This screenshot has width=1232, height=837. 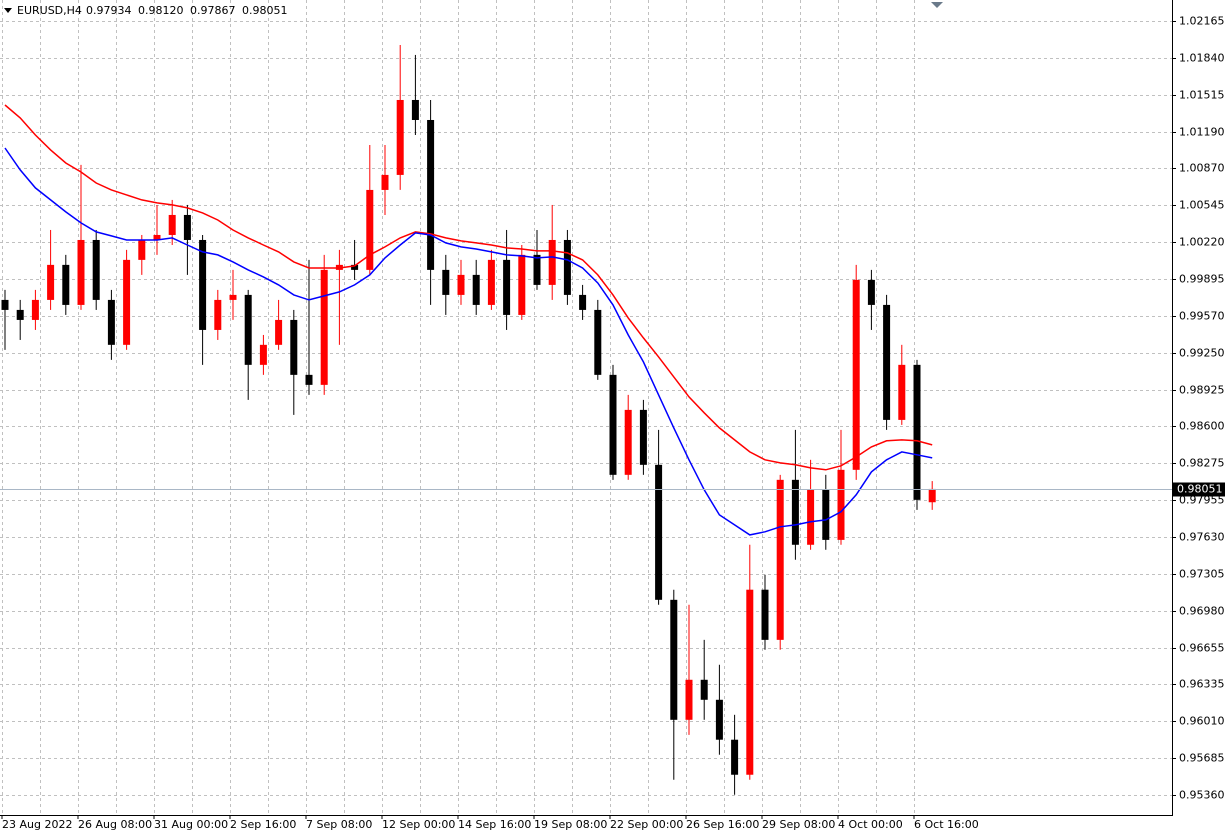 What do you see at coordinates (109, 10) in the screenshot?
I see `ohlc-value: 0.97934` at bounding box center [109, 10].